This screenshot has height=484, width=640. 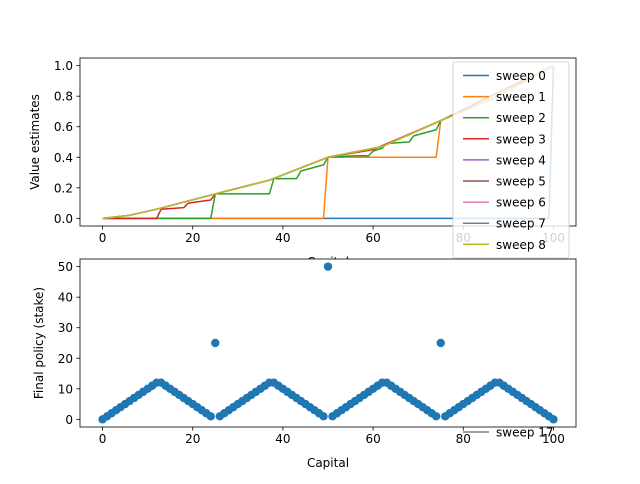 I want to click on legend-label-sweep-5: sweep 5, so click(x=521, y=182).